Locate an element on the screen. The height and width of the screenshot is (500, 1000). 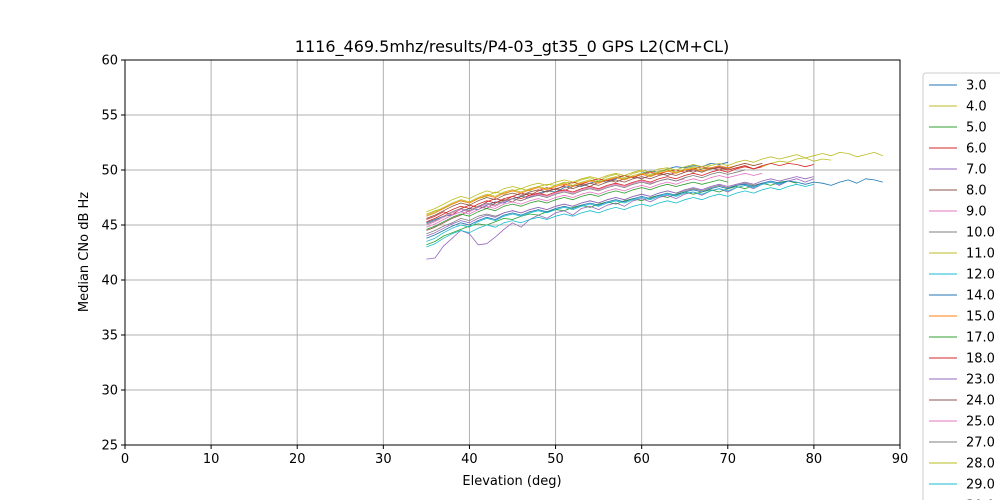
series-line-17.0 is located at coordinates (577, 204).